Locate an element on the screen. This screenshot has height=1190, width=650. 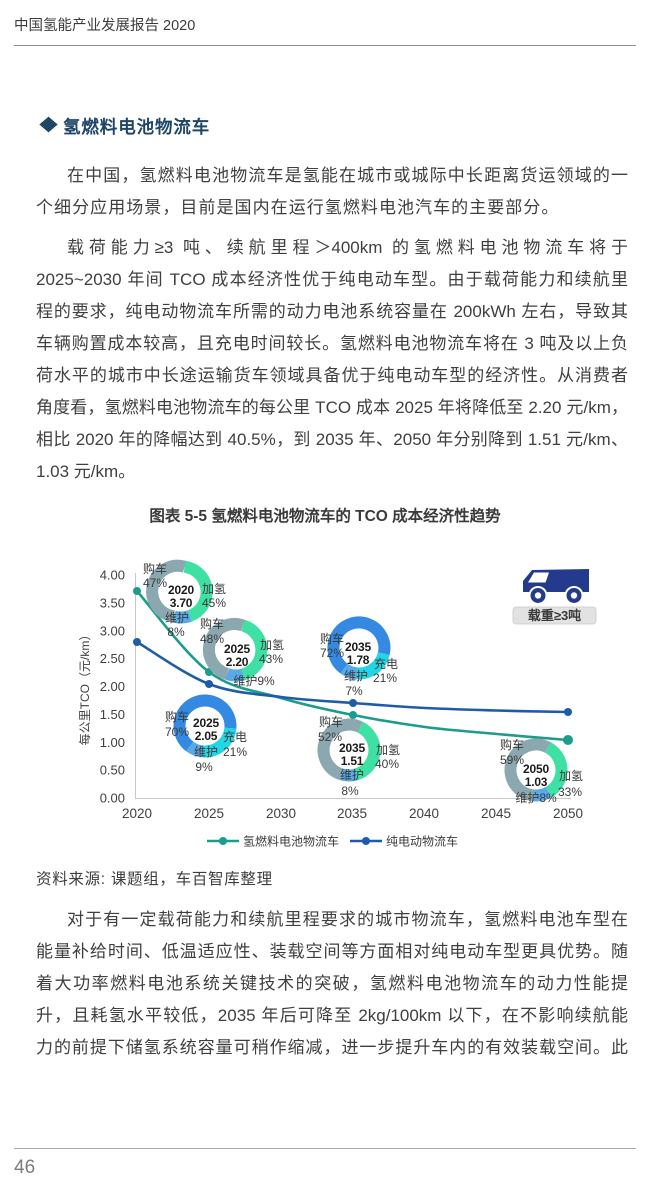
svg-text: 2040 is located at coordinates (424, 813).